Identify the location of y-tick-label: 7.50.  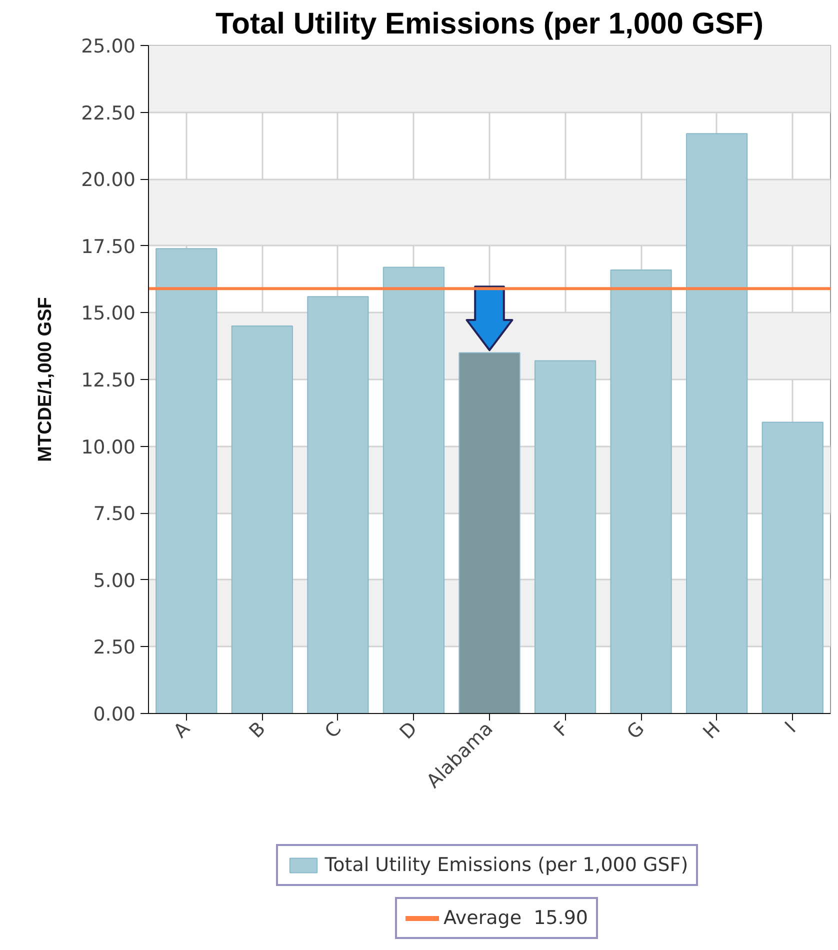
(114, 514).